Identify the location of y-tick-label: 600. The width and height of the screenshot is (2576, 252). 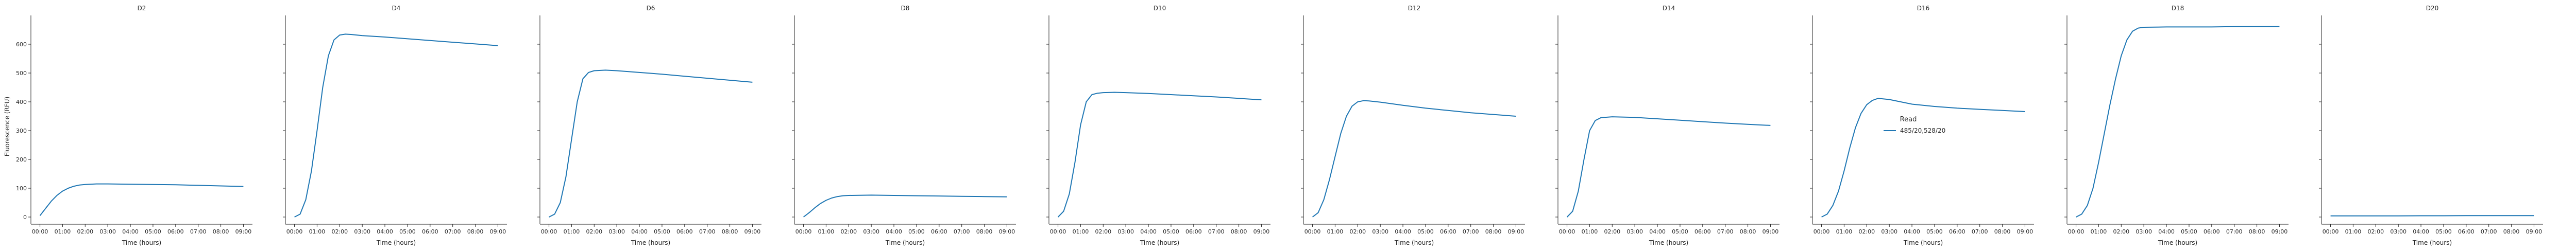
(21, 44).